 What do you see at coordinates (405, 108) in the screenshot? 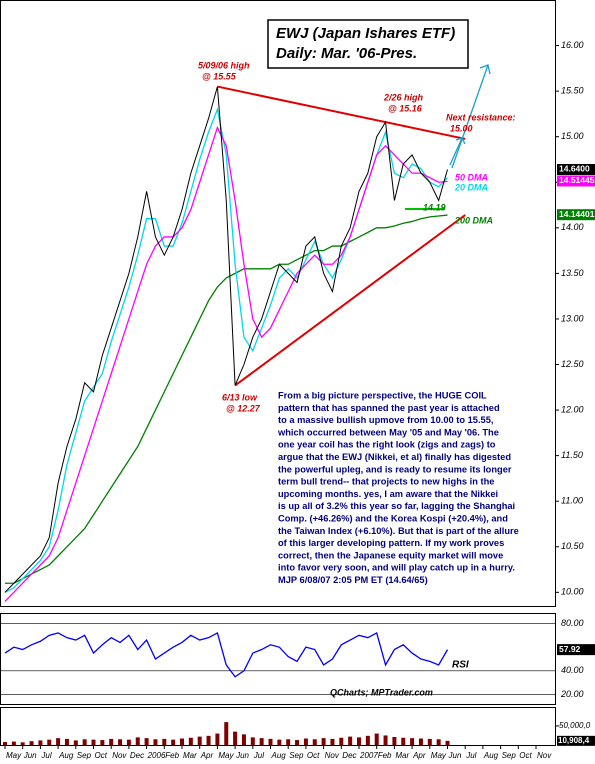
I see `annotation: @ 15.16` at bounding box center [405, 108].